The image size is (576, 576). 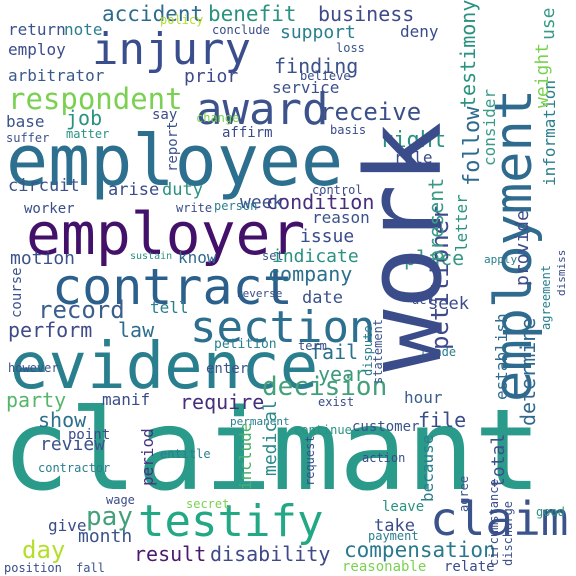 What do you see at coordinates (384, 458) in the screenshot?
I see `word-action: action` at bounding box center [384, 458].